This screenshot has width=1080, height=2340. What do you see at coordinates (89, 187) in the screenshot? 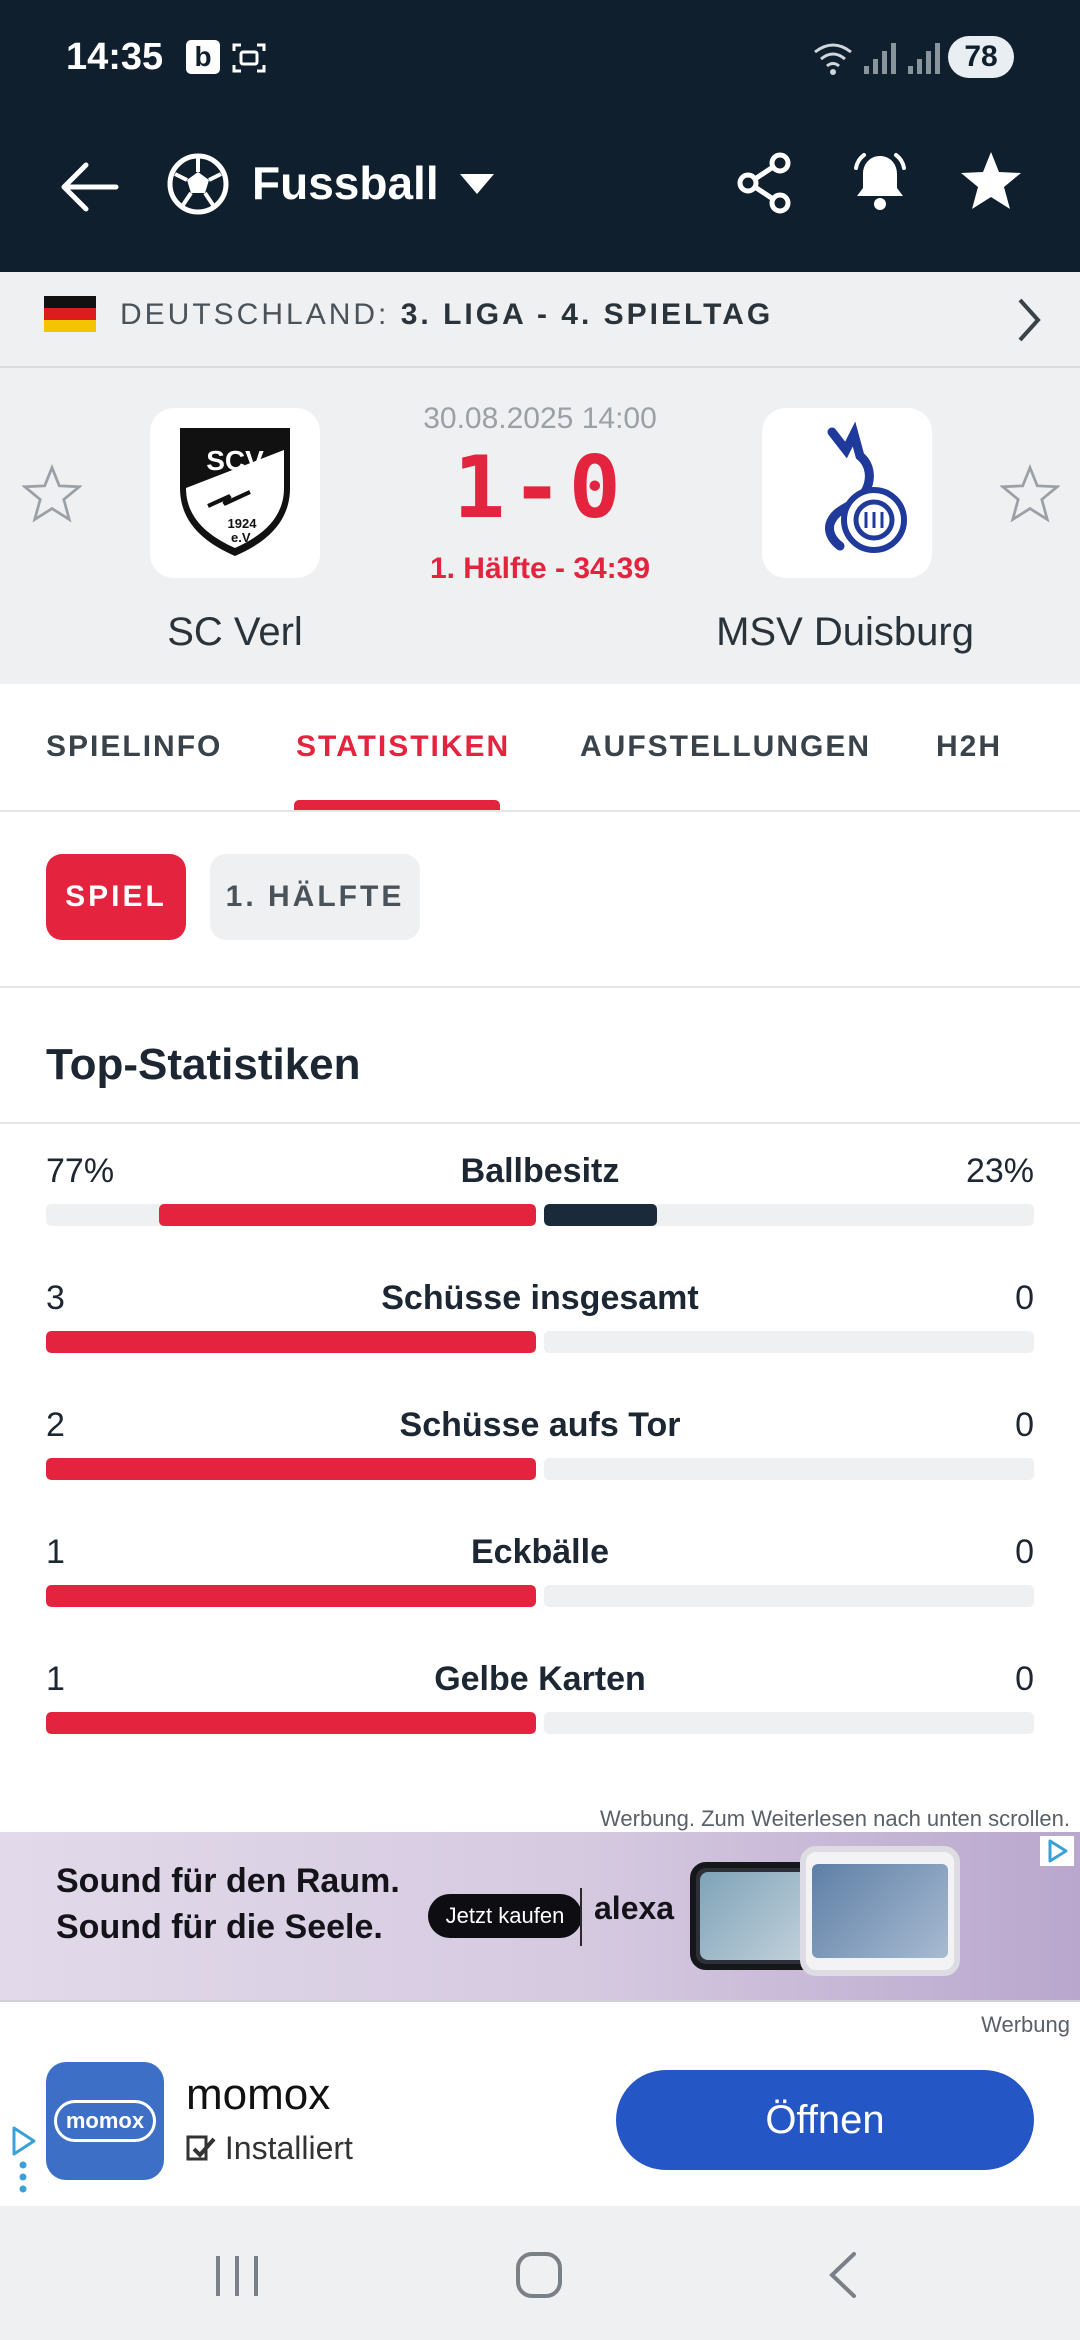
I see `back-arrow-icon` at bounding box center [89, 187].